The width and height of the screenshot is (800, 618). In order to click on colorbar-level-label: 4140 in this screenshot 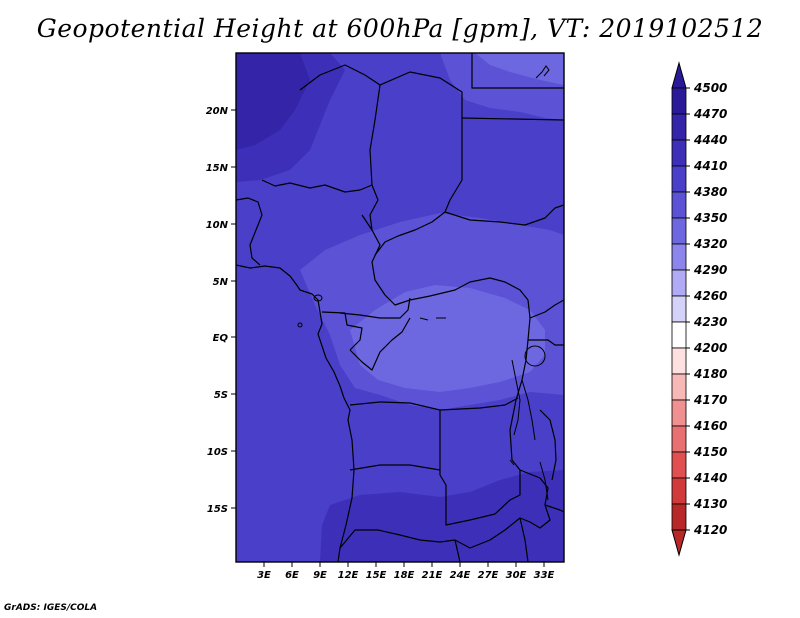, I will do `click(710, 478)`.